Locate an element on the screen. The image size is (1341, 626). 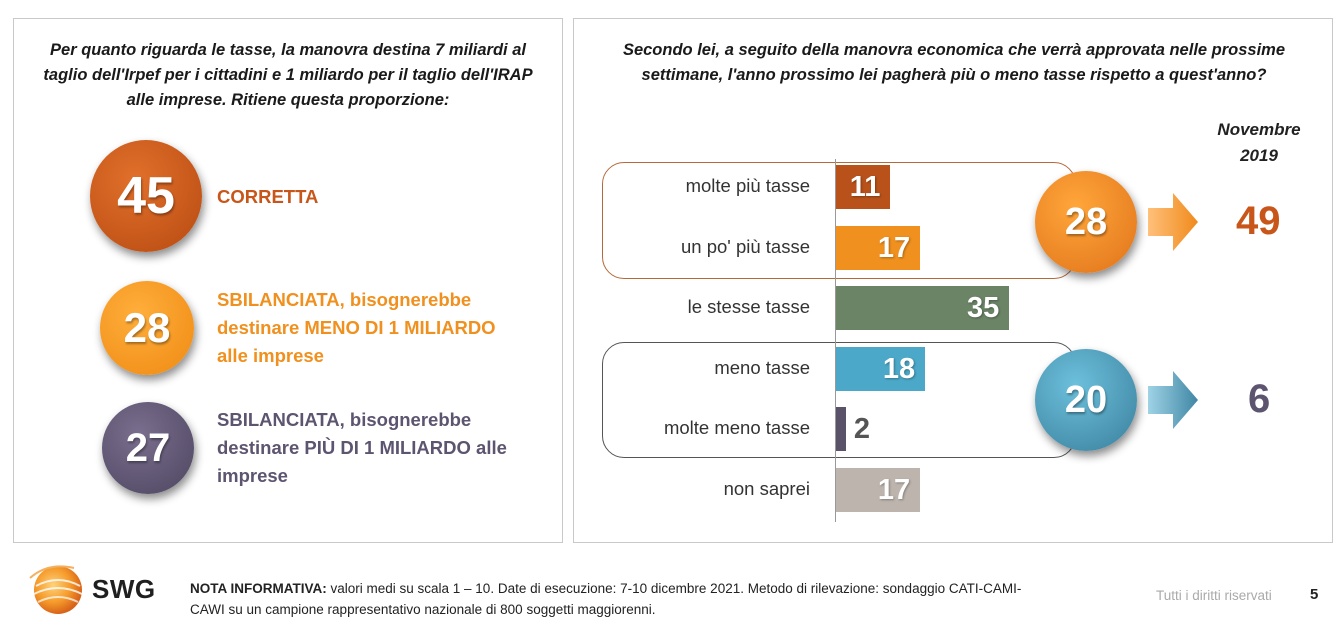
note-title: NOTA INFORMATIVA: is located at coordinates (258, 588).